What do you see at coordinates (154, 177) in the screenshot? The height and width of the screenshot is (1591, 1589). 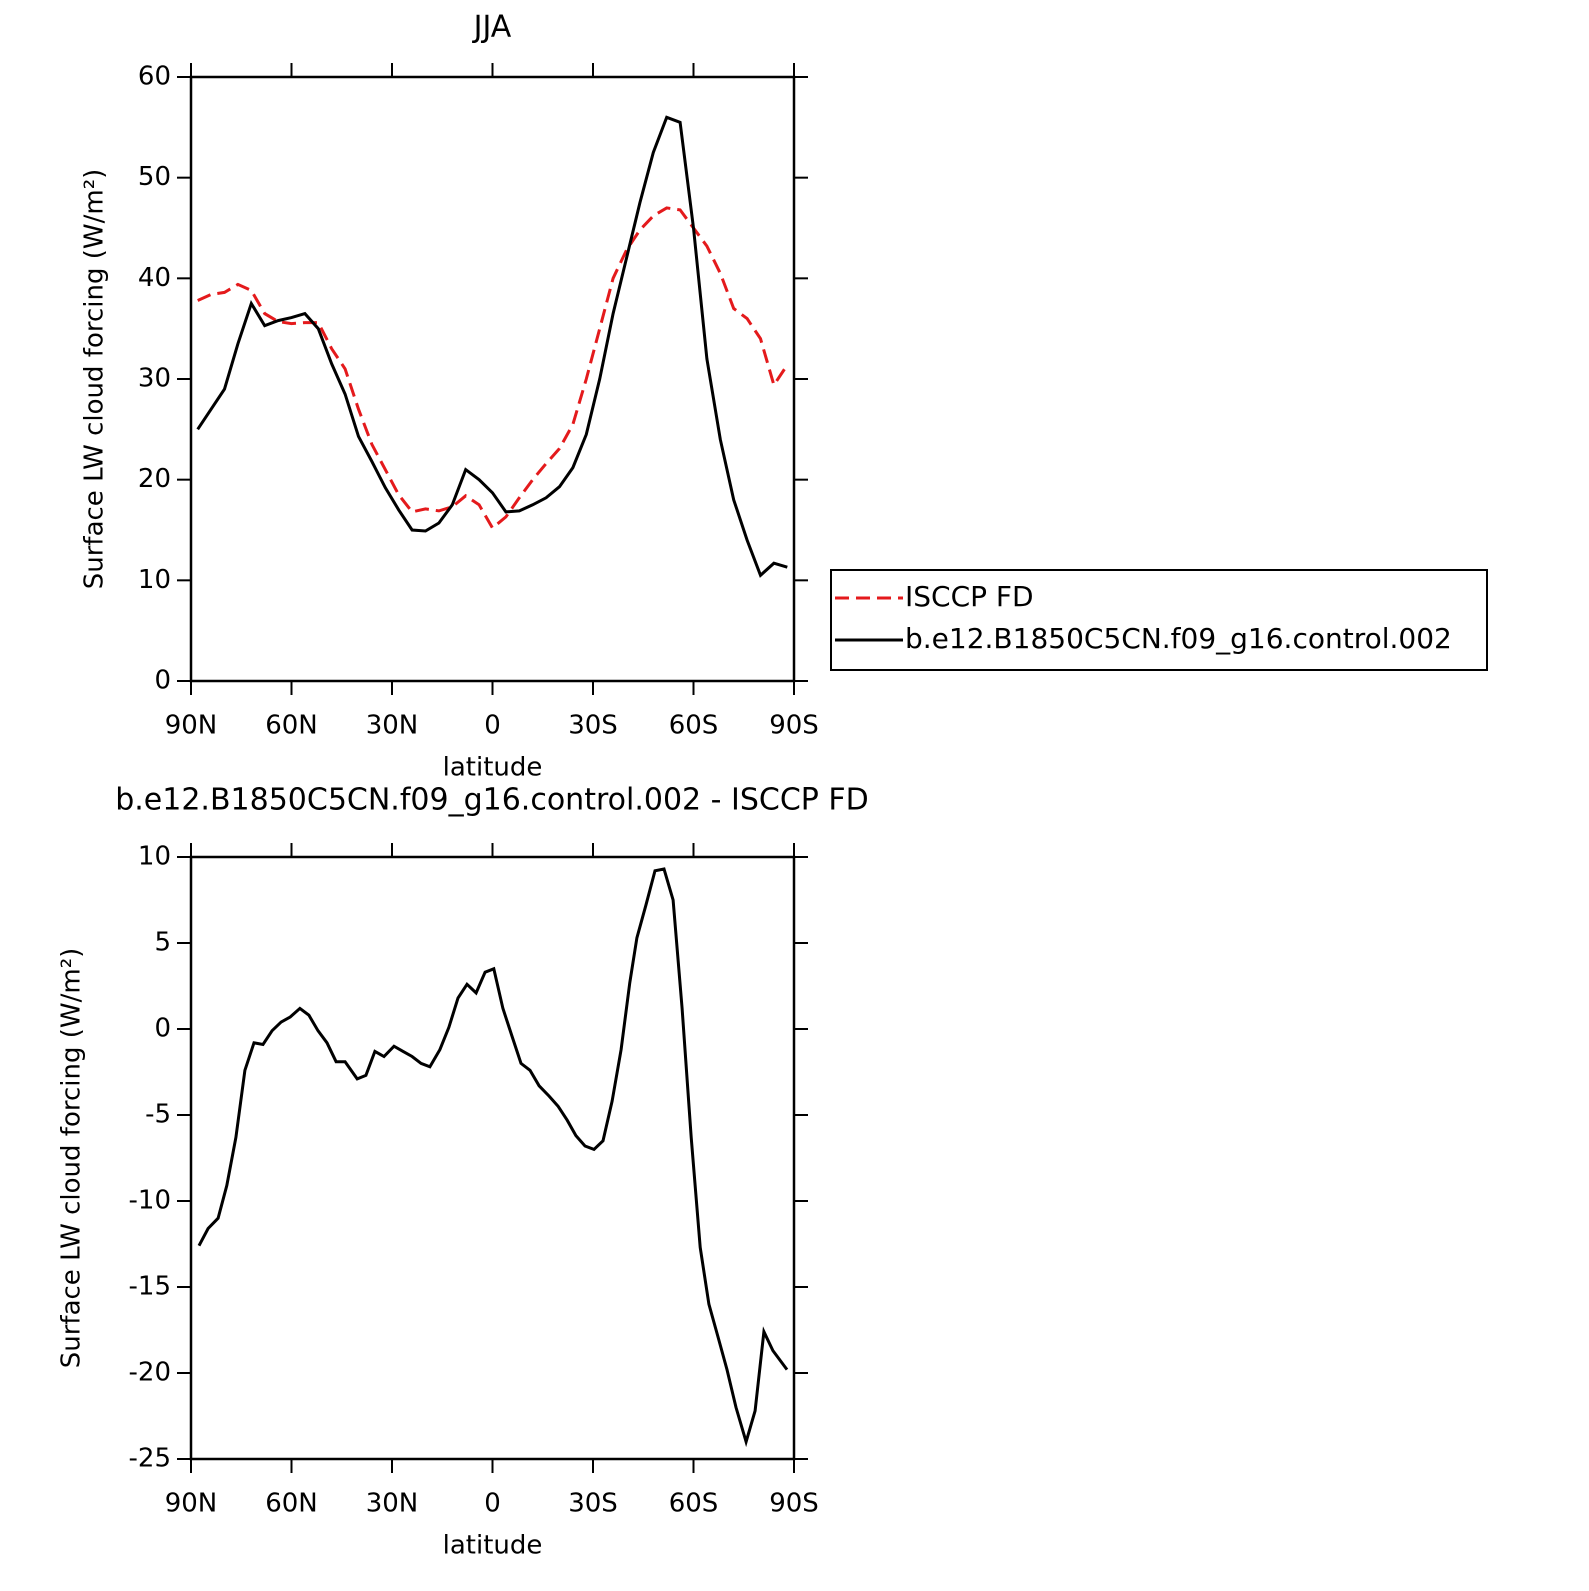 I see `y-tick-label: 50` at bounding box center [154, 177].